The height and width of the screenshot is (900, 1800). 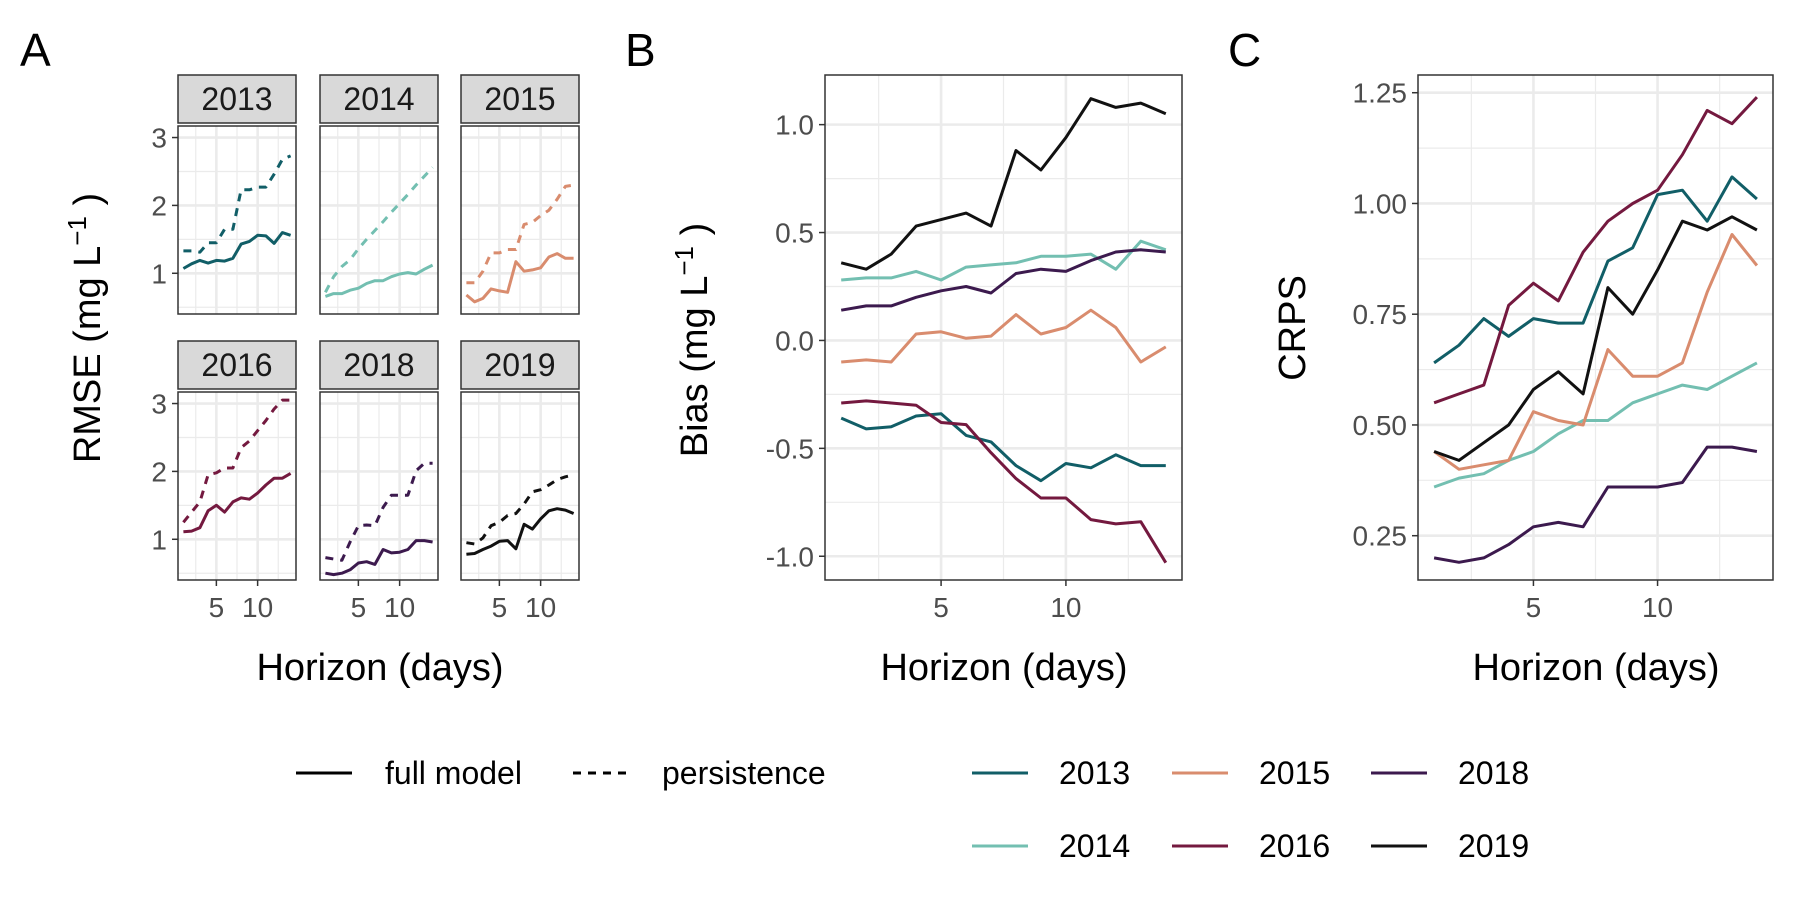 I want to click on facet-2019: 2019 5 10, so click(x=520, y=481).